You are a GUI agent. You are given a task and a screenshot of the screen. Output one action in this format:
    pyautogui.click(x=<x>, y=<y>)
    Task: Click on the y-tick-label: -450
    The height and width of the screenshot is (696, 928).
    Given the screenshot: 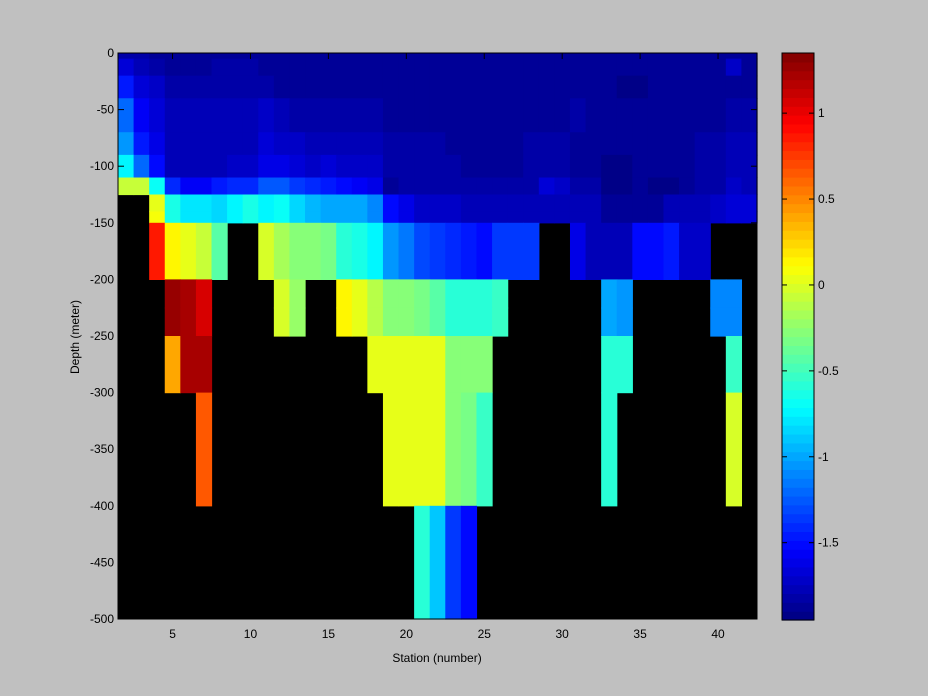 What is the action you would take?
    pyautogui.click(x=102, y=562)
    